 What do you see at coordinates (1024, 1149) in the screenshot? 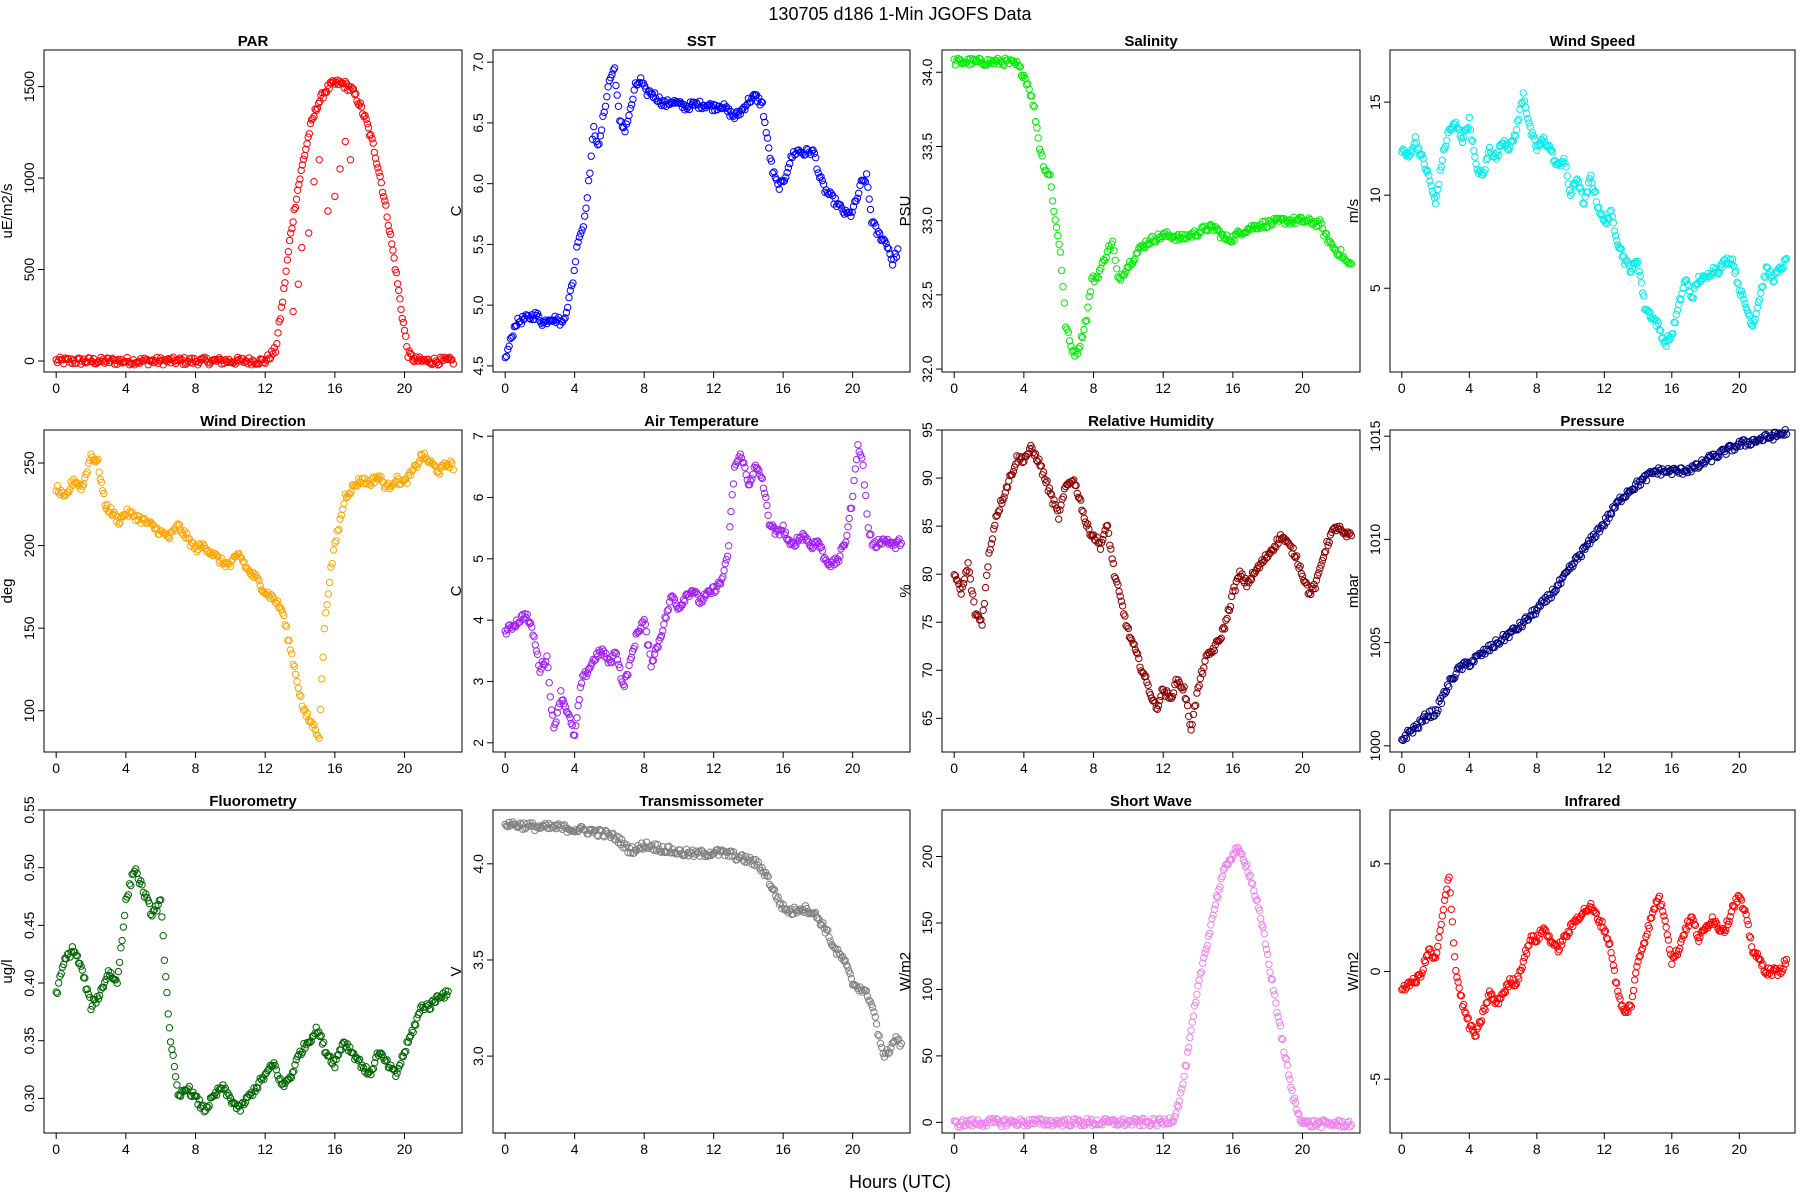
I see `x-tick-label: 4` at bounding box center [1024, 1149].